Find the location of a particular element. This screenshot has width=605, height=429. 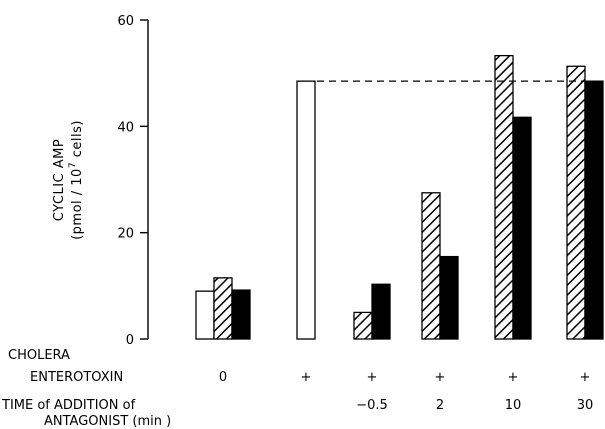

time-label-line2: ANTAGONIST (min ) is located at coordinates (107, 421).